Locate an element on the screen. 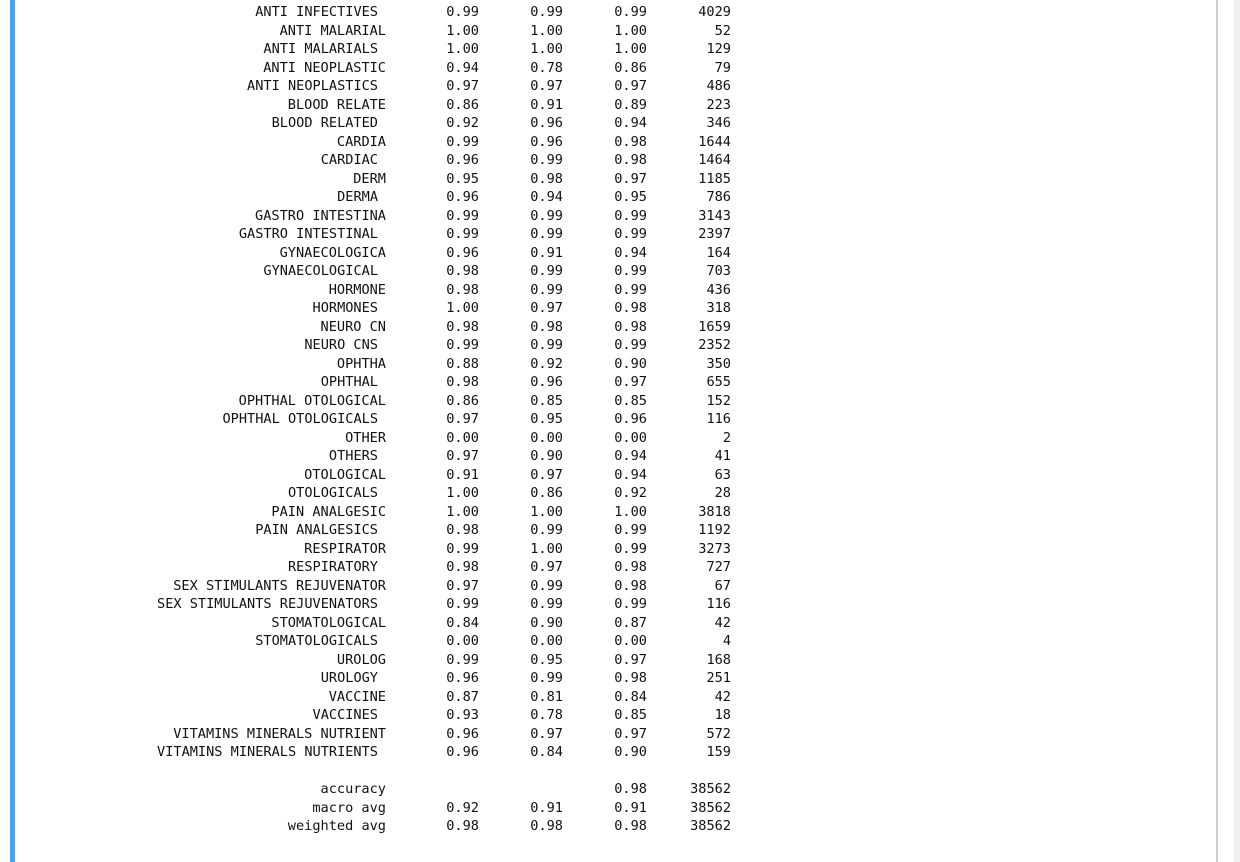 The height and width of the screenshot is (862, 1240). row-label: macro avg is located at coordinates (349, 807).